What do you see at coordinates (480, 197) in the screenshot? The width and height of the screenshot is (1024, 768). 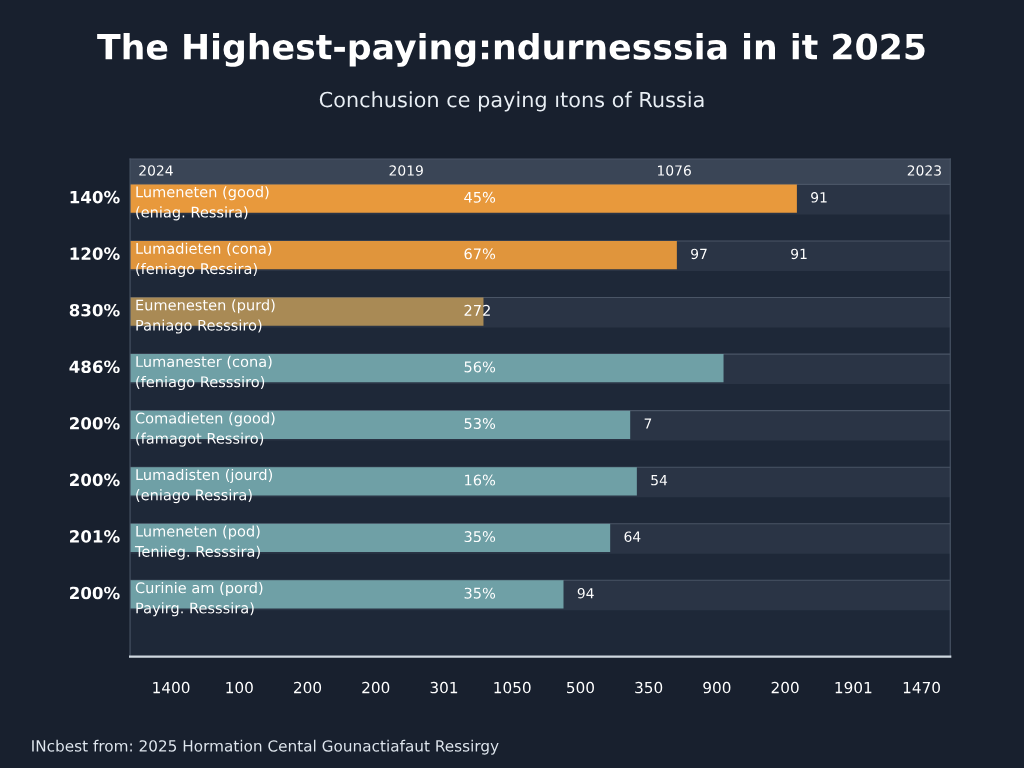 I see `annotation: 45%` at bounding box center [480, 197].